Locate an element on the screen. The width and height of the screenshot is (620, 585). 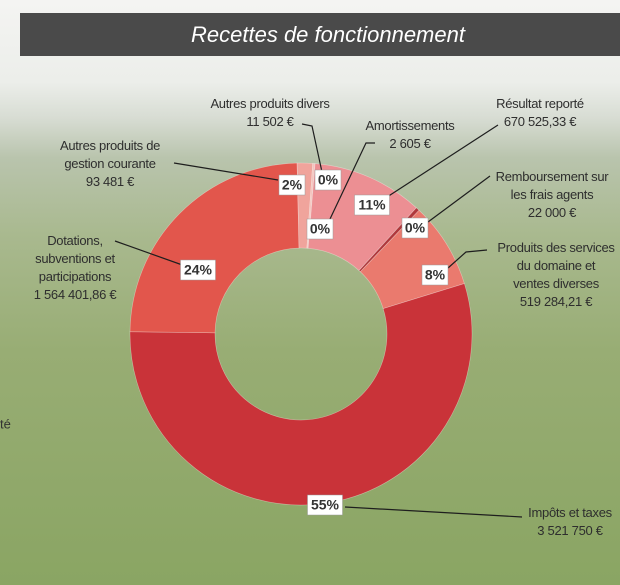
percent-label: 11% is located at coordinates (372, 205).